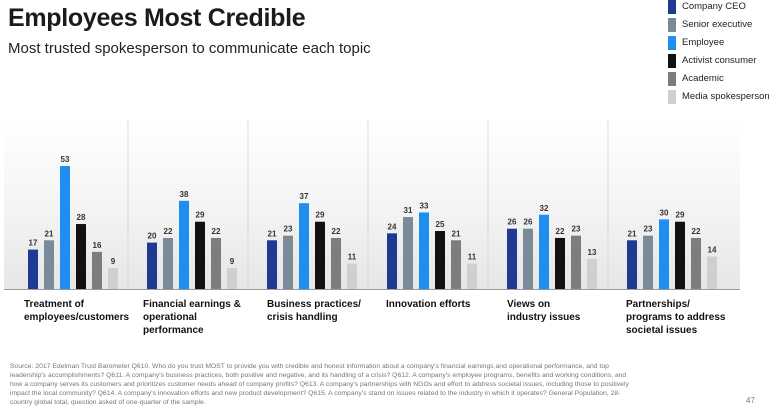 The width and height of the screenshot is (770, 413). What do you see at coordinates (440, 224) in the screenshot?
I see `data-label: 25` at bounding box center [440, 224].